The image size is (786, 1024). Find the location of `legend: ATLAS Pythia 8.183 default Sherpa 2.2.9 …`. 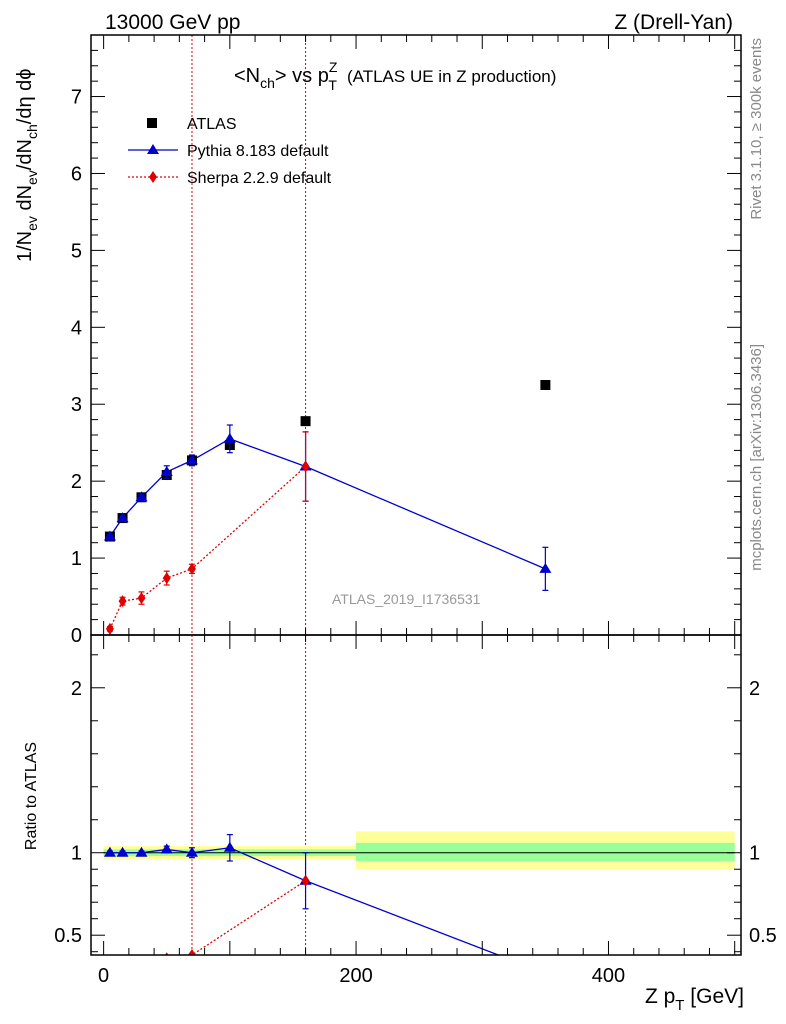

legend: ATLAS Pythia 8.183 default Sherpa 2.2.9 … is located at coordinates (230, 151).